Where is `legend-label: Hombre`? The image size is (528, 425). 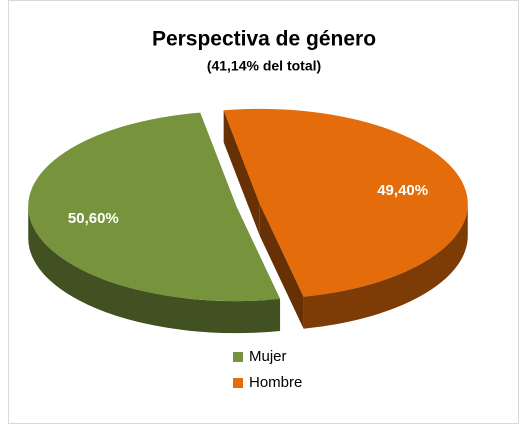 legend-label: Hombre is located at coordinates (275, 382).